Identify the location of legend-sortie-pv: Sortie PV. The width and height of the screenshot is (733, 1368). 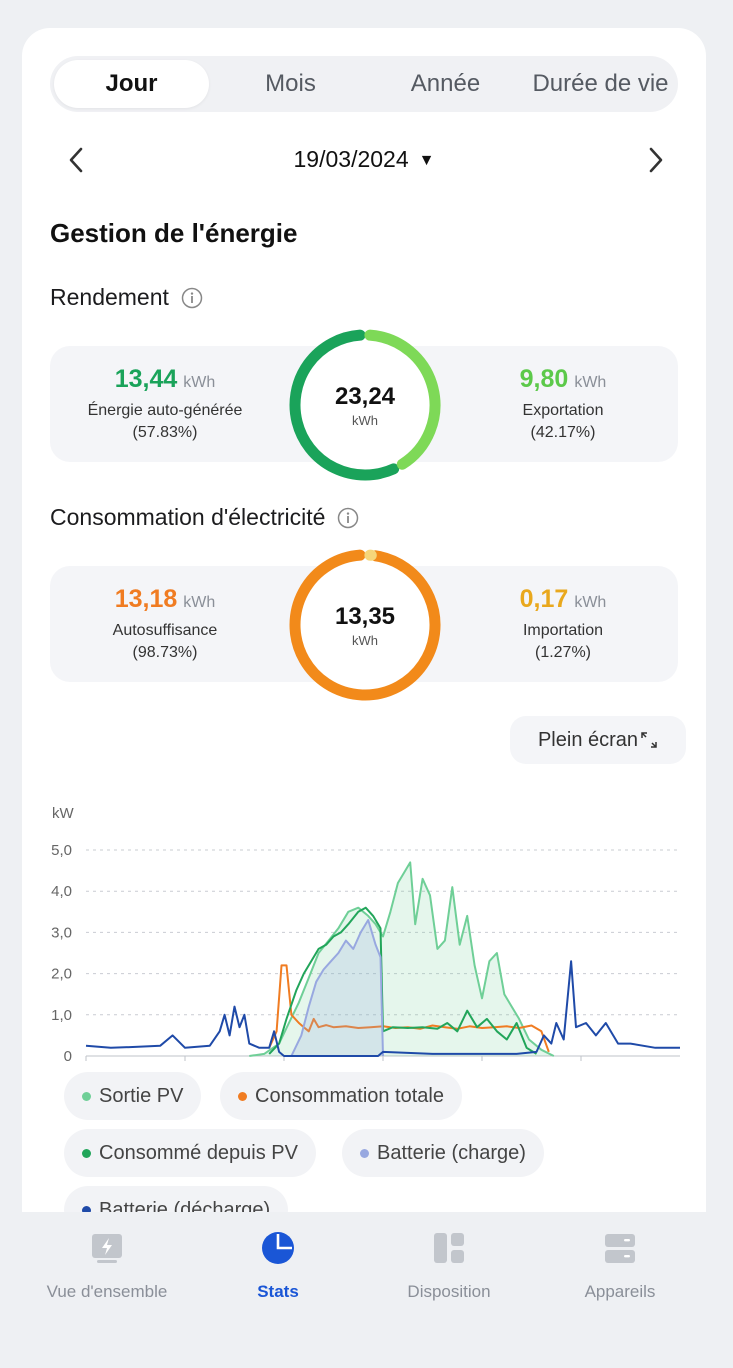
(133, 1096).